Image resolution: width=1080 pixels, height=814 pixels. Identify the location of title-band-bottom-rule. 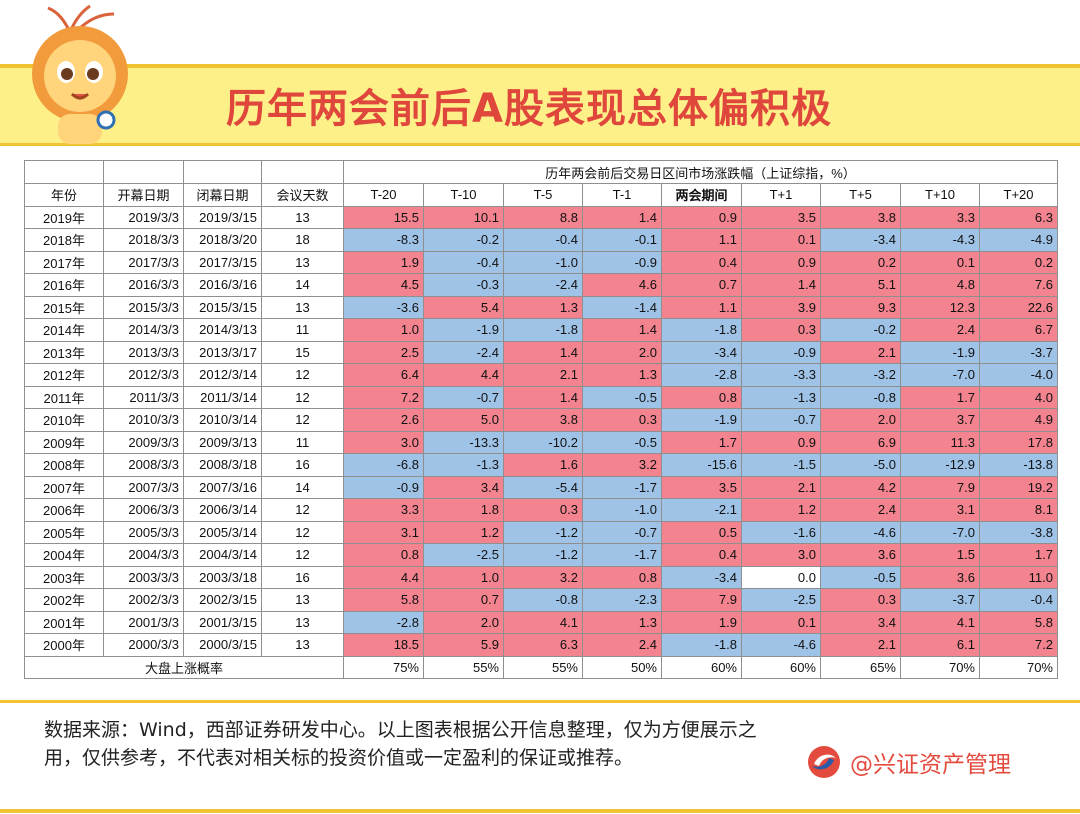
(540, 144).